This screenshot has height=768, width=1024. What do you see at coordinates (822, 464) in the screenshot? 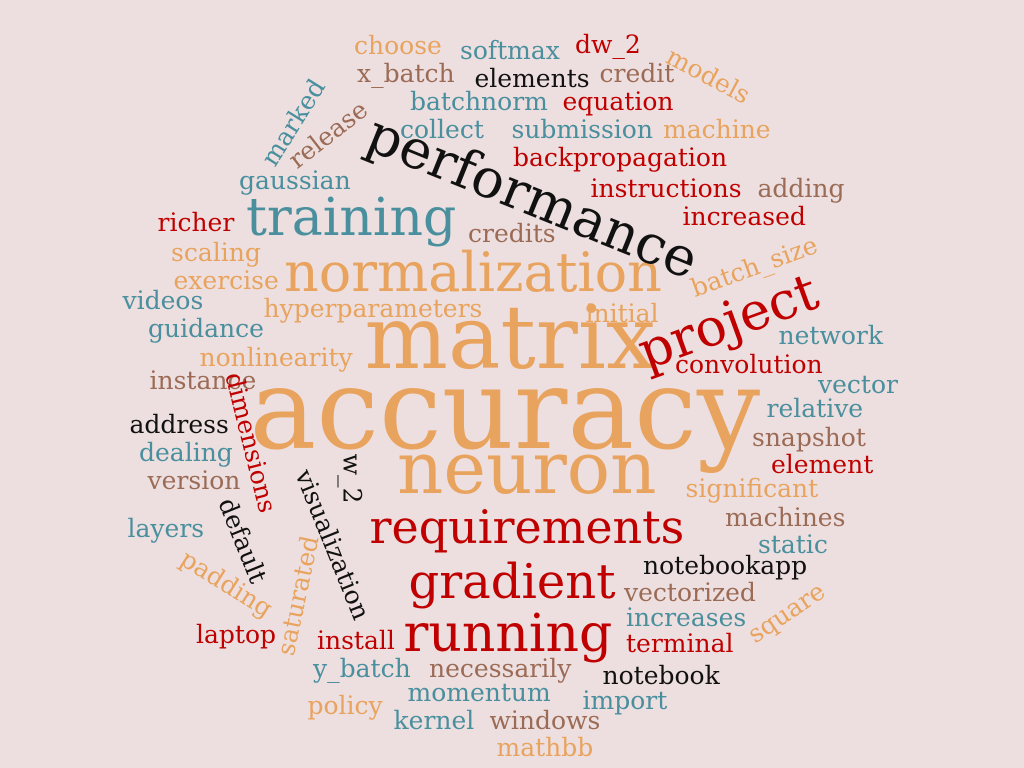
I see `word-element: element` at bounding box center [822, 464].